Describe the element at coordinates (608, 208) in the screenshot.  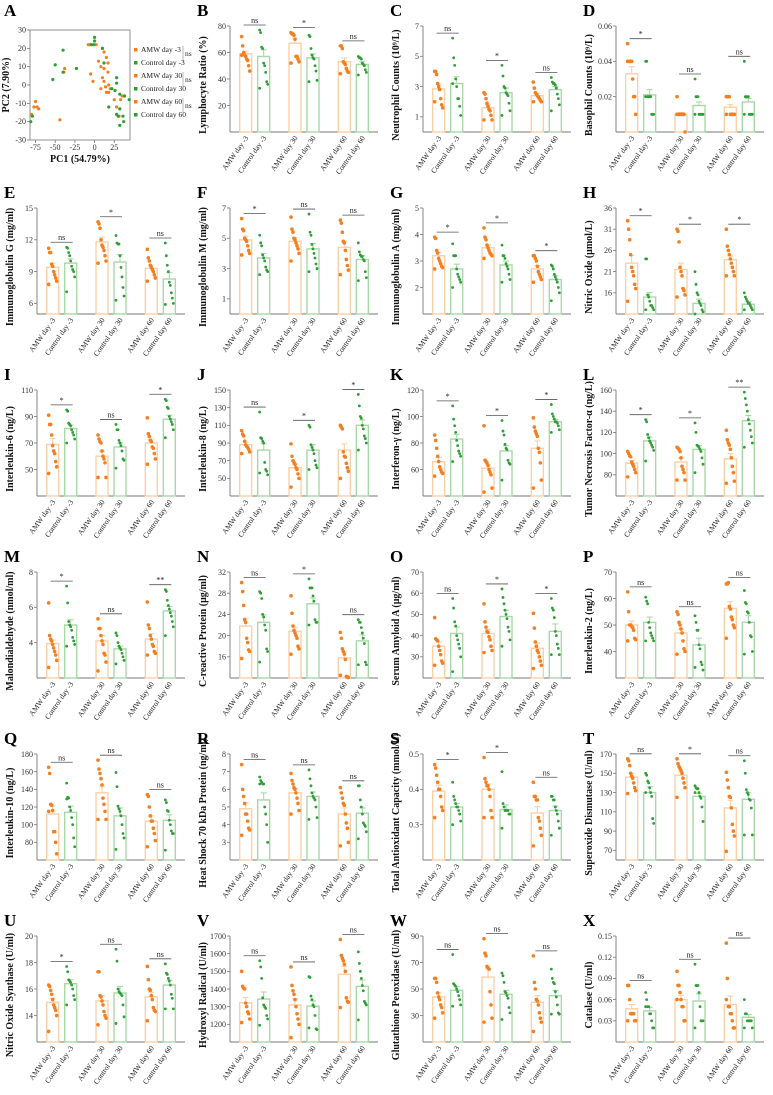
I see `y-tick-label: 36` at that location.